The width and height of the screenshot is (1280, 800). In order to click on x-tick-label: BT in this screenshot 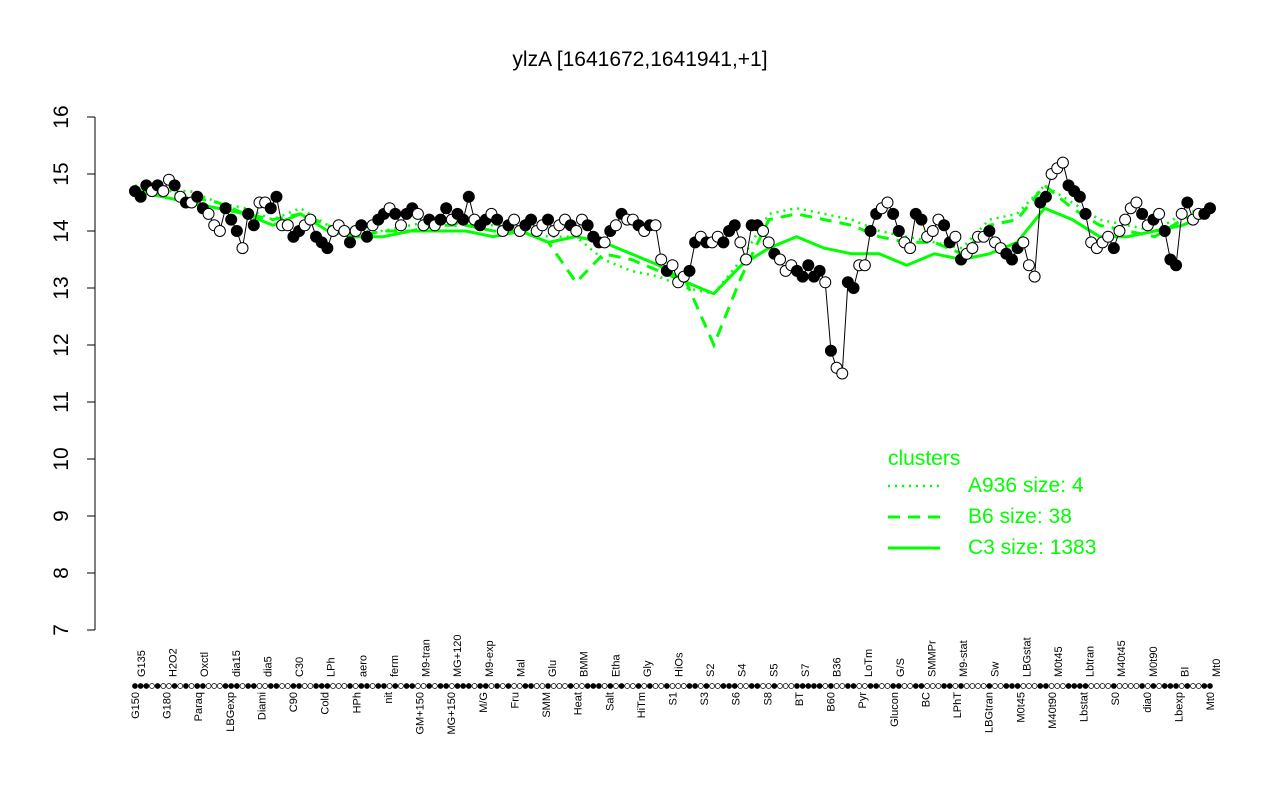, I will do `click(800, 699)`.